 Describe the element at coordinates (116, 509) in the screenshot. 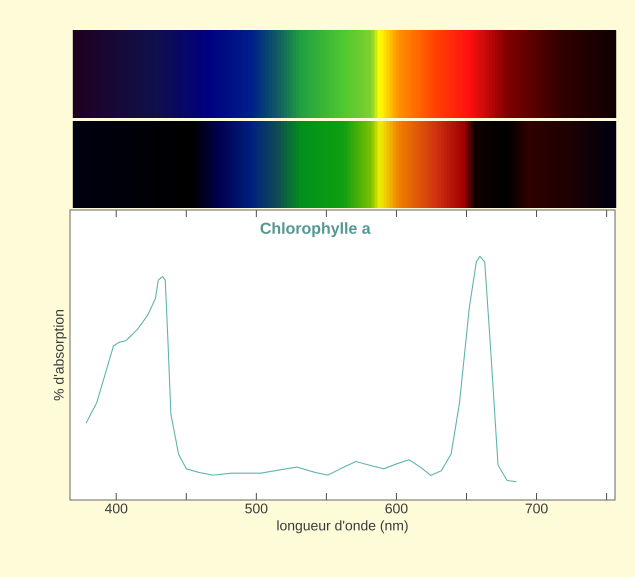

I see `x-tick-label: 400` at that location.